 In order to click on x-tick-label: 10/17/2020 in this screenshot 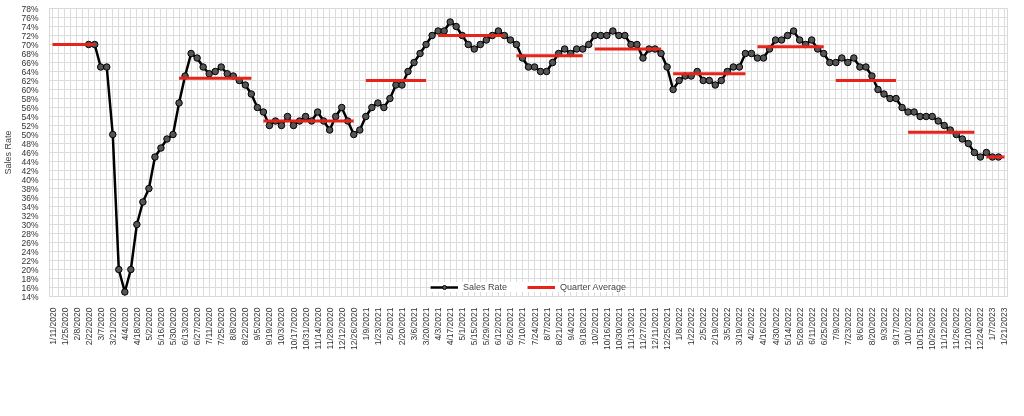, I will do `click(293, 329)`.